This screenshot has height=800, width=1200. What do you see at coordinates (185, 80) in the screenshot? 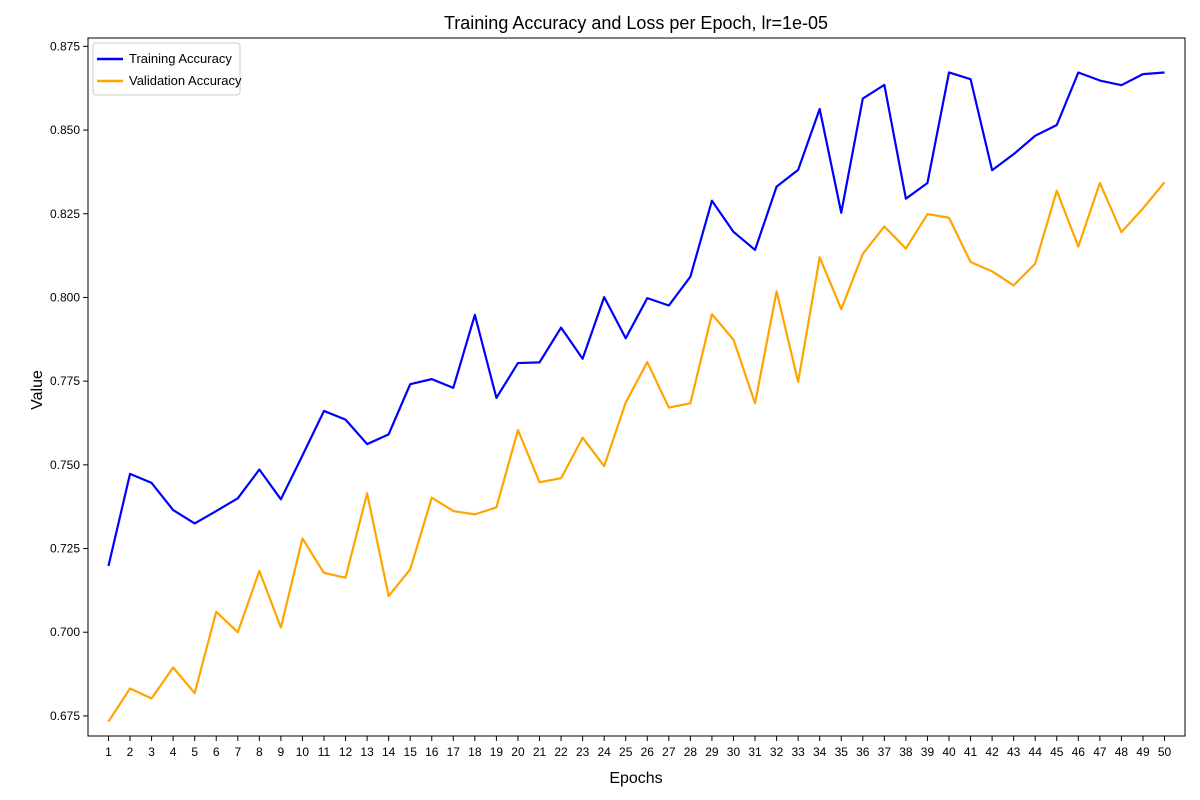
I see `legend-label-validation: Validation Accuracy` at bounding box center [185, 80].